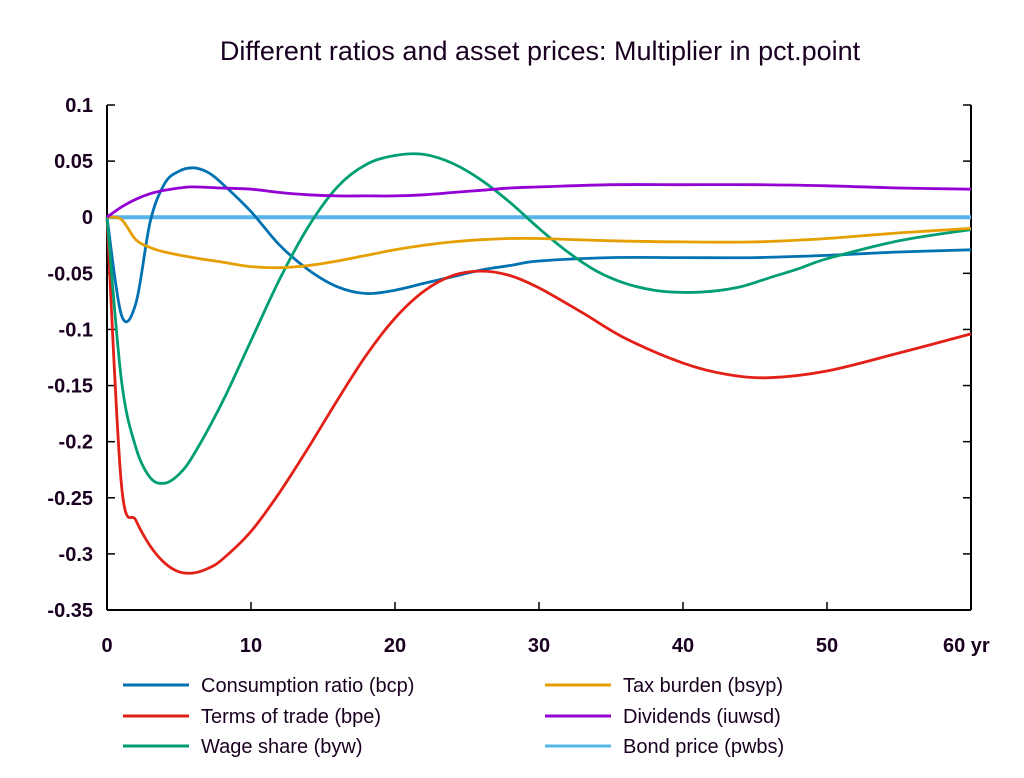 The image size is (1024, 778). Describe the element at coordinates (539, 646) in the screenshot. I see `x-tick-label: 30` at that location.